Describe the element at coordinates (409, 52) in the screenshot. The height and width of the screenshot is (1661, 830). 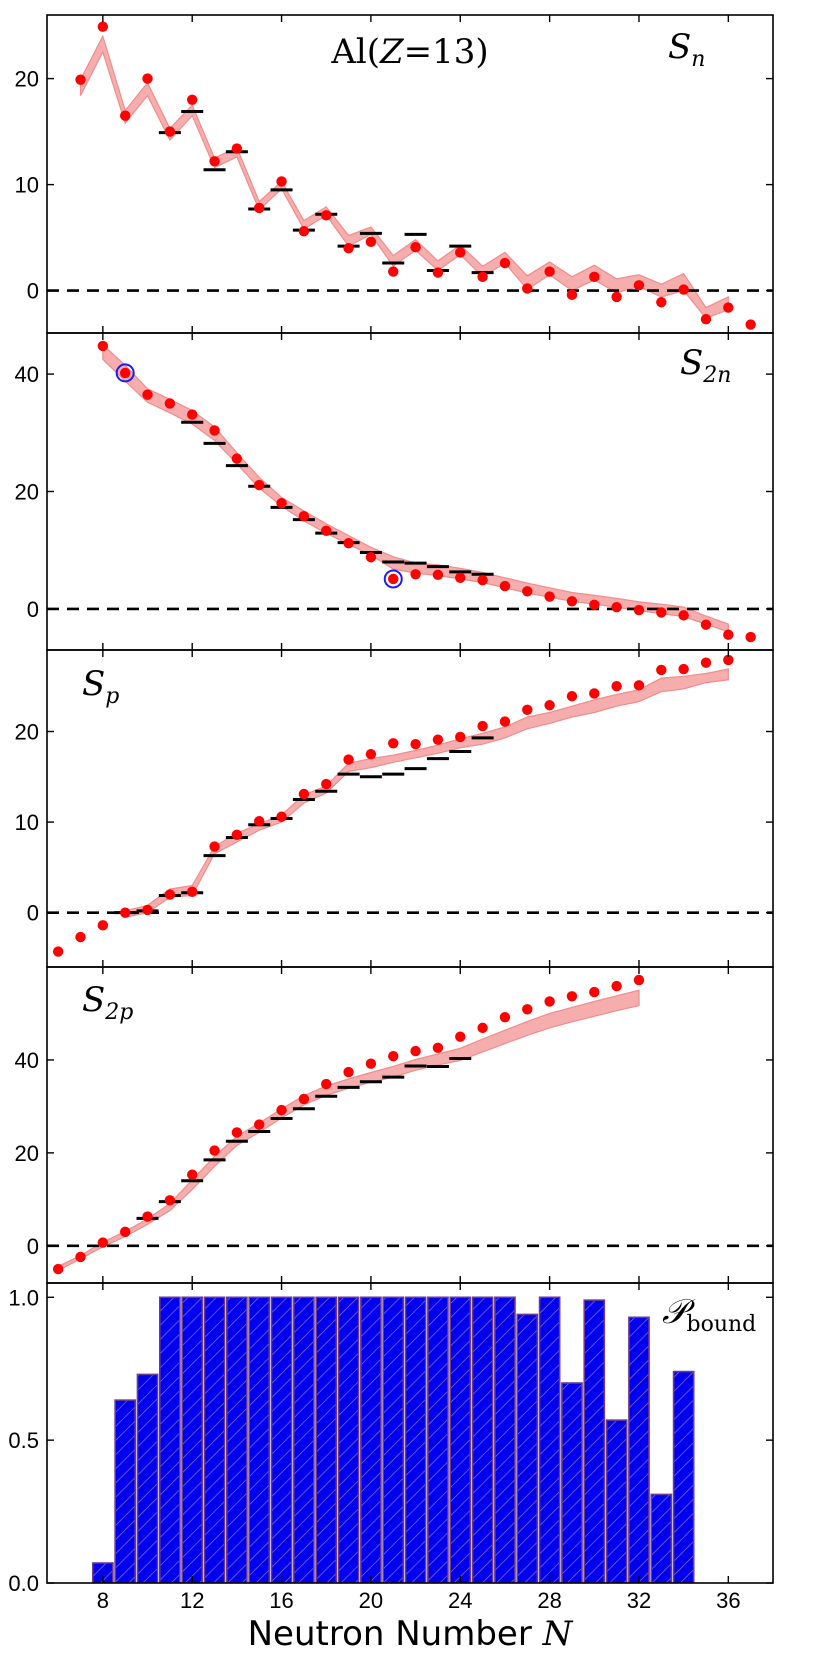
I see `figure-title: Al(Z=13)` at that location.